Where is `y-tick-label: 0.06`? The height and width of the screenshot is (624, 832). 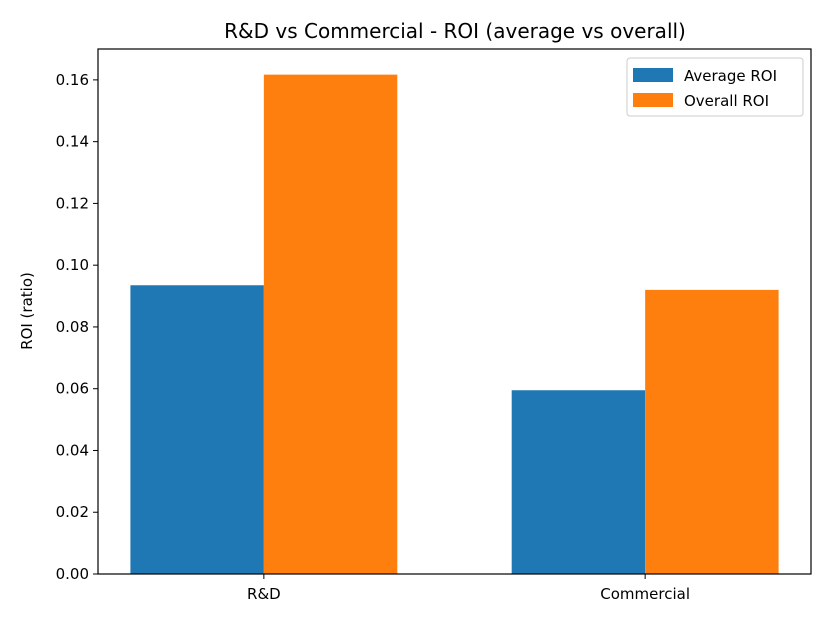
y-tick-label: 0.06 is located at coordinates (72, 389).